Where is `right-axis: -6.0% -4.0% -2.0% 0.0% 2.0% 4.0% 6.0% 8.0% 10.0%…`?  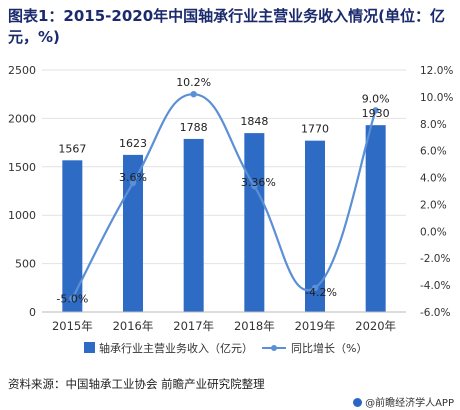 right-axis: -6.0% -4.0% -2.0% 0.0% 2.0% 4.0% 6.0% 8.0% 10.0%… is located at coordinates (436, 192).